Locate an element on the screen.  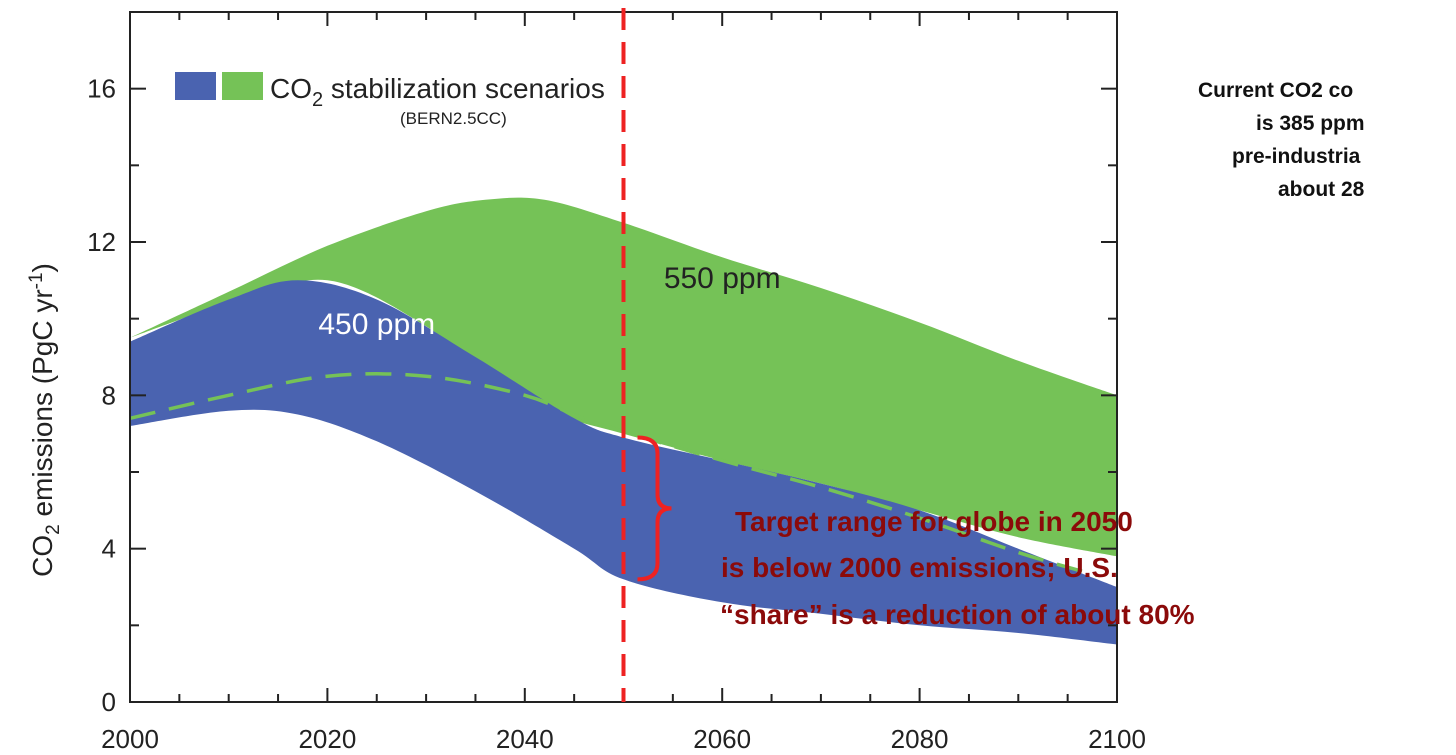
y-tick-label: 12 is located at coordinates (101, 242).